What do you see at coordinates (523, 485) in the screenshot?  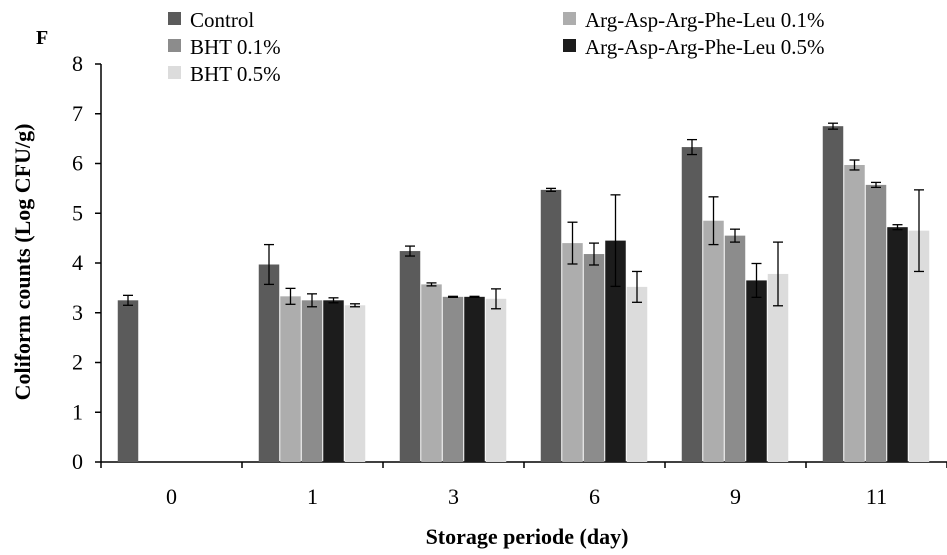 I see `x-axis: 0 1 3 6 9 11` at bounding box center [523, 485].